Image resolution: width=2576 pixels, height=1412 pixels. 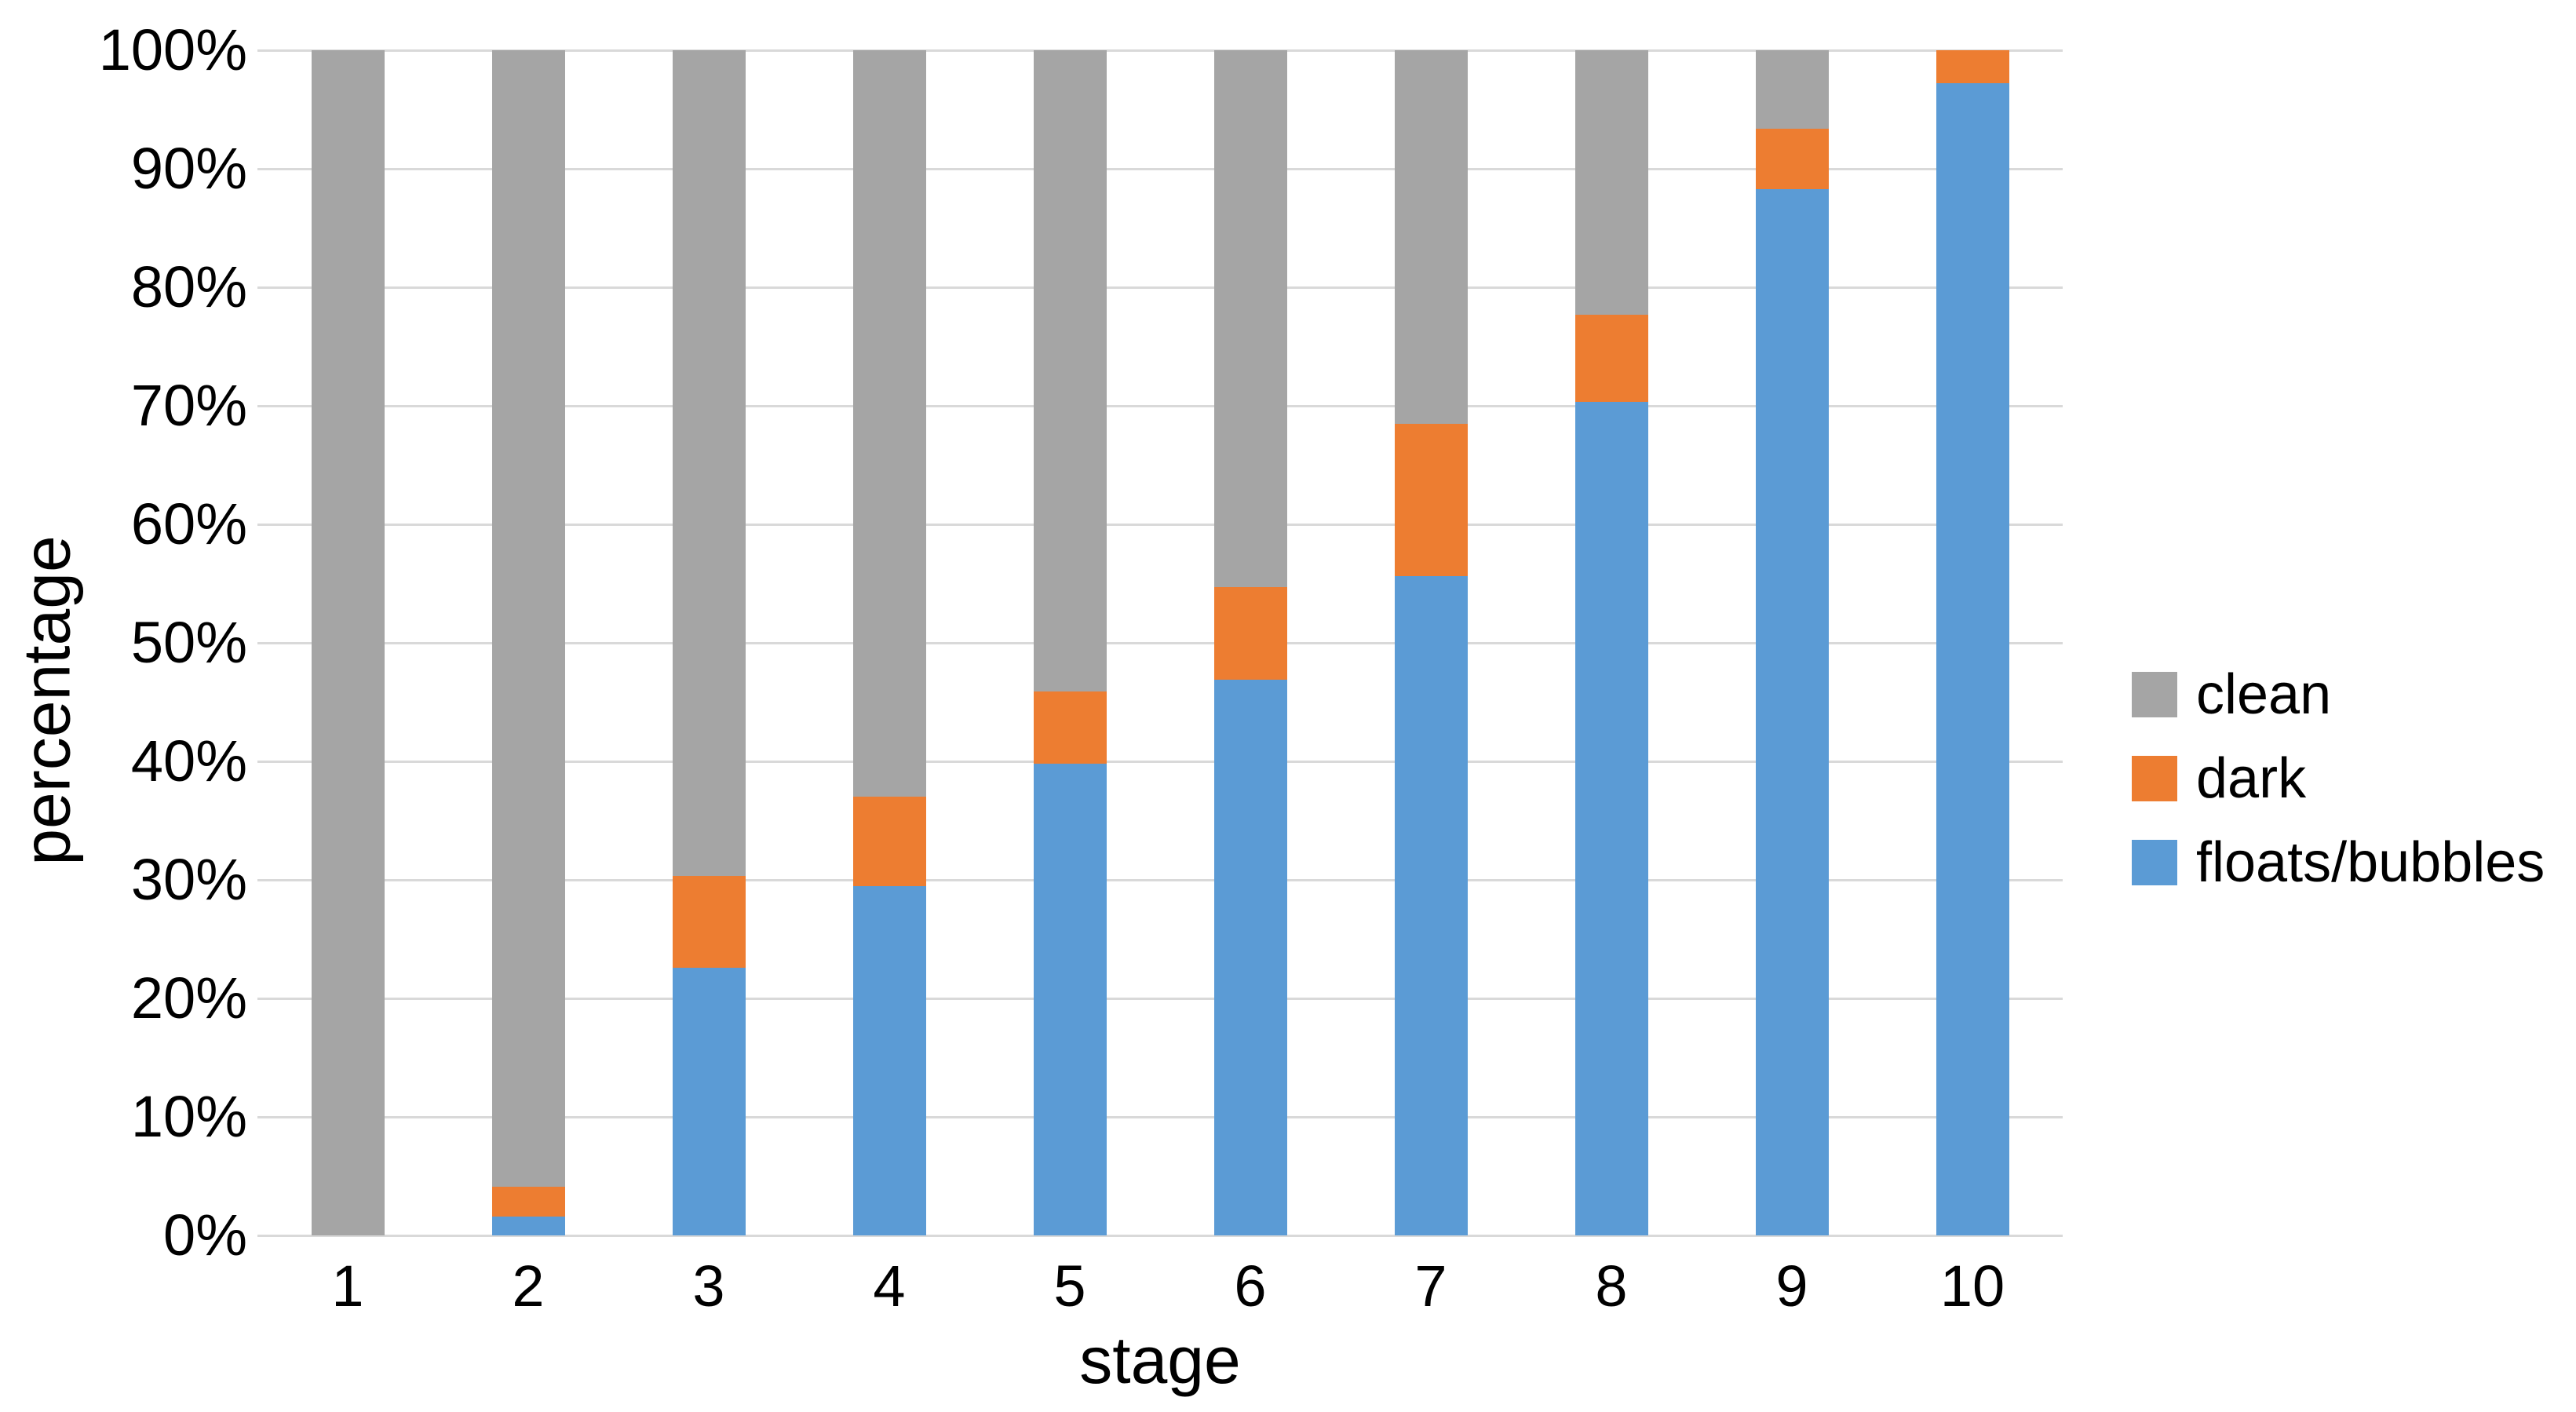 What do you see at coordinates (1160, 762) in the screenshot?
I see `gridline-40%` at bounding box center [1160, 762].